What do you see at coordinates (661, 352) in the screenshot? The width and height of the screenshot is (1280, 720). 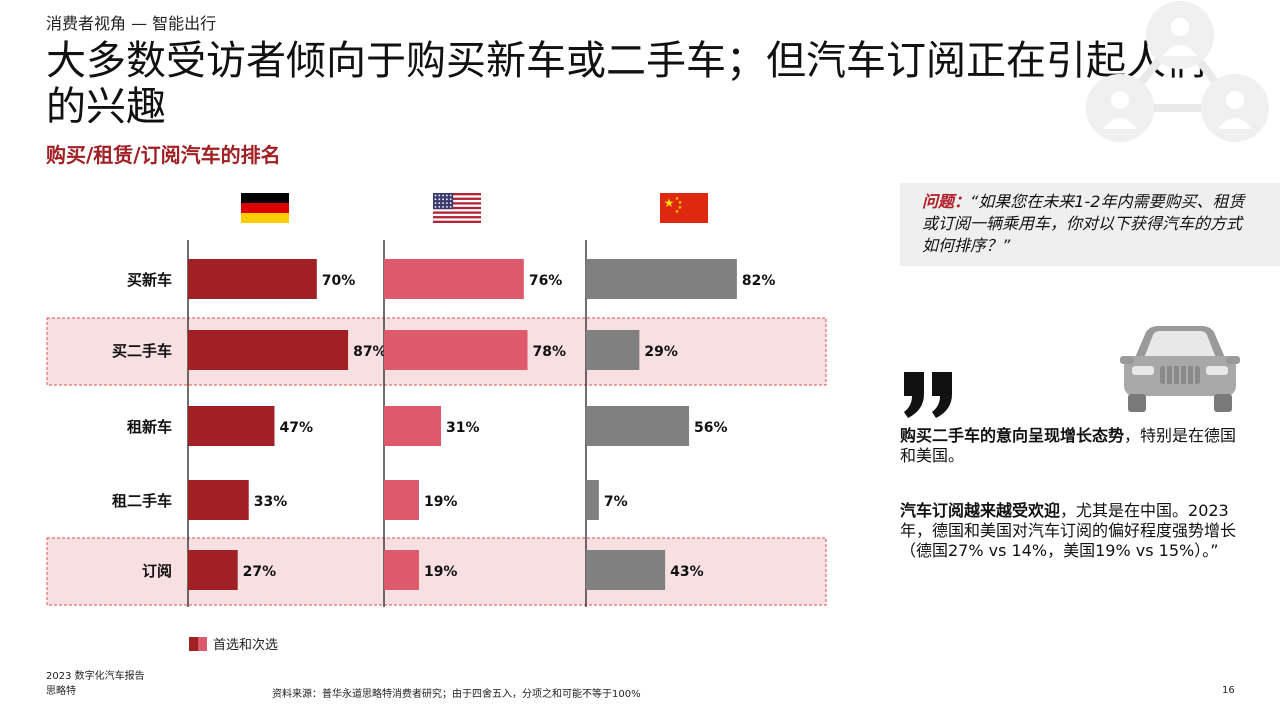 I see `value-label-china-2: 29%` at bounding box center [661, 352].